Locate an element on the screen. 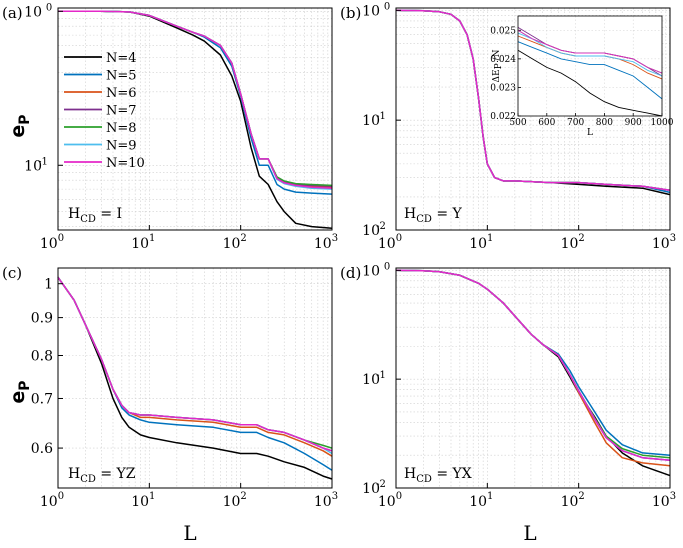 The height and width of the screenshot is (548, 683). x-axis-label: L is located at coordinates (529, 533).